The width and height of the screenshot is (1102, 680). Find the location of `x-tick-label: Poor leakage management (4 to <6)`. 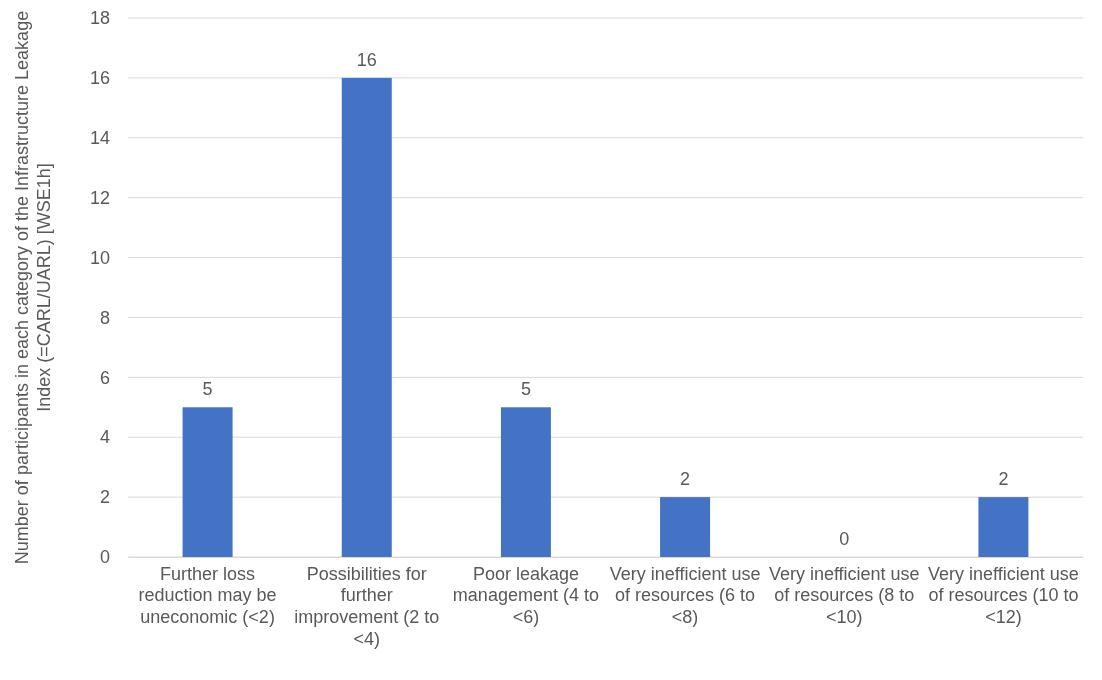

x-tick-label: Poor leakage management (4 to <6) is located at coordinates (525, 595).